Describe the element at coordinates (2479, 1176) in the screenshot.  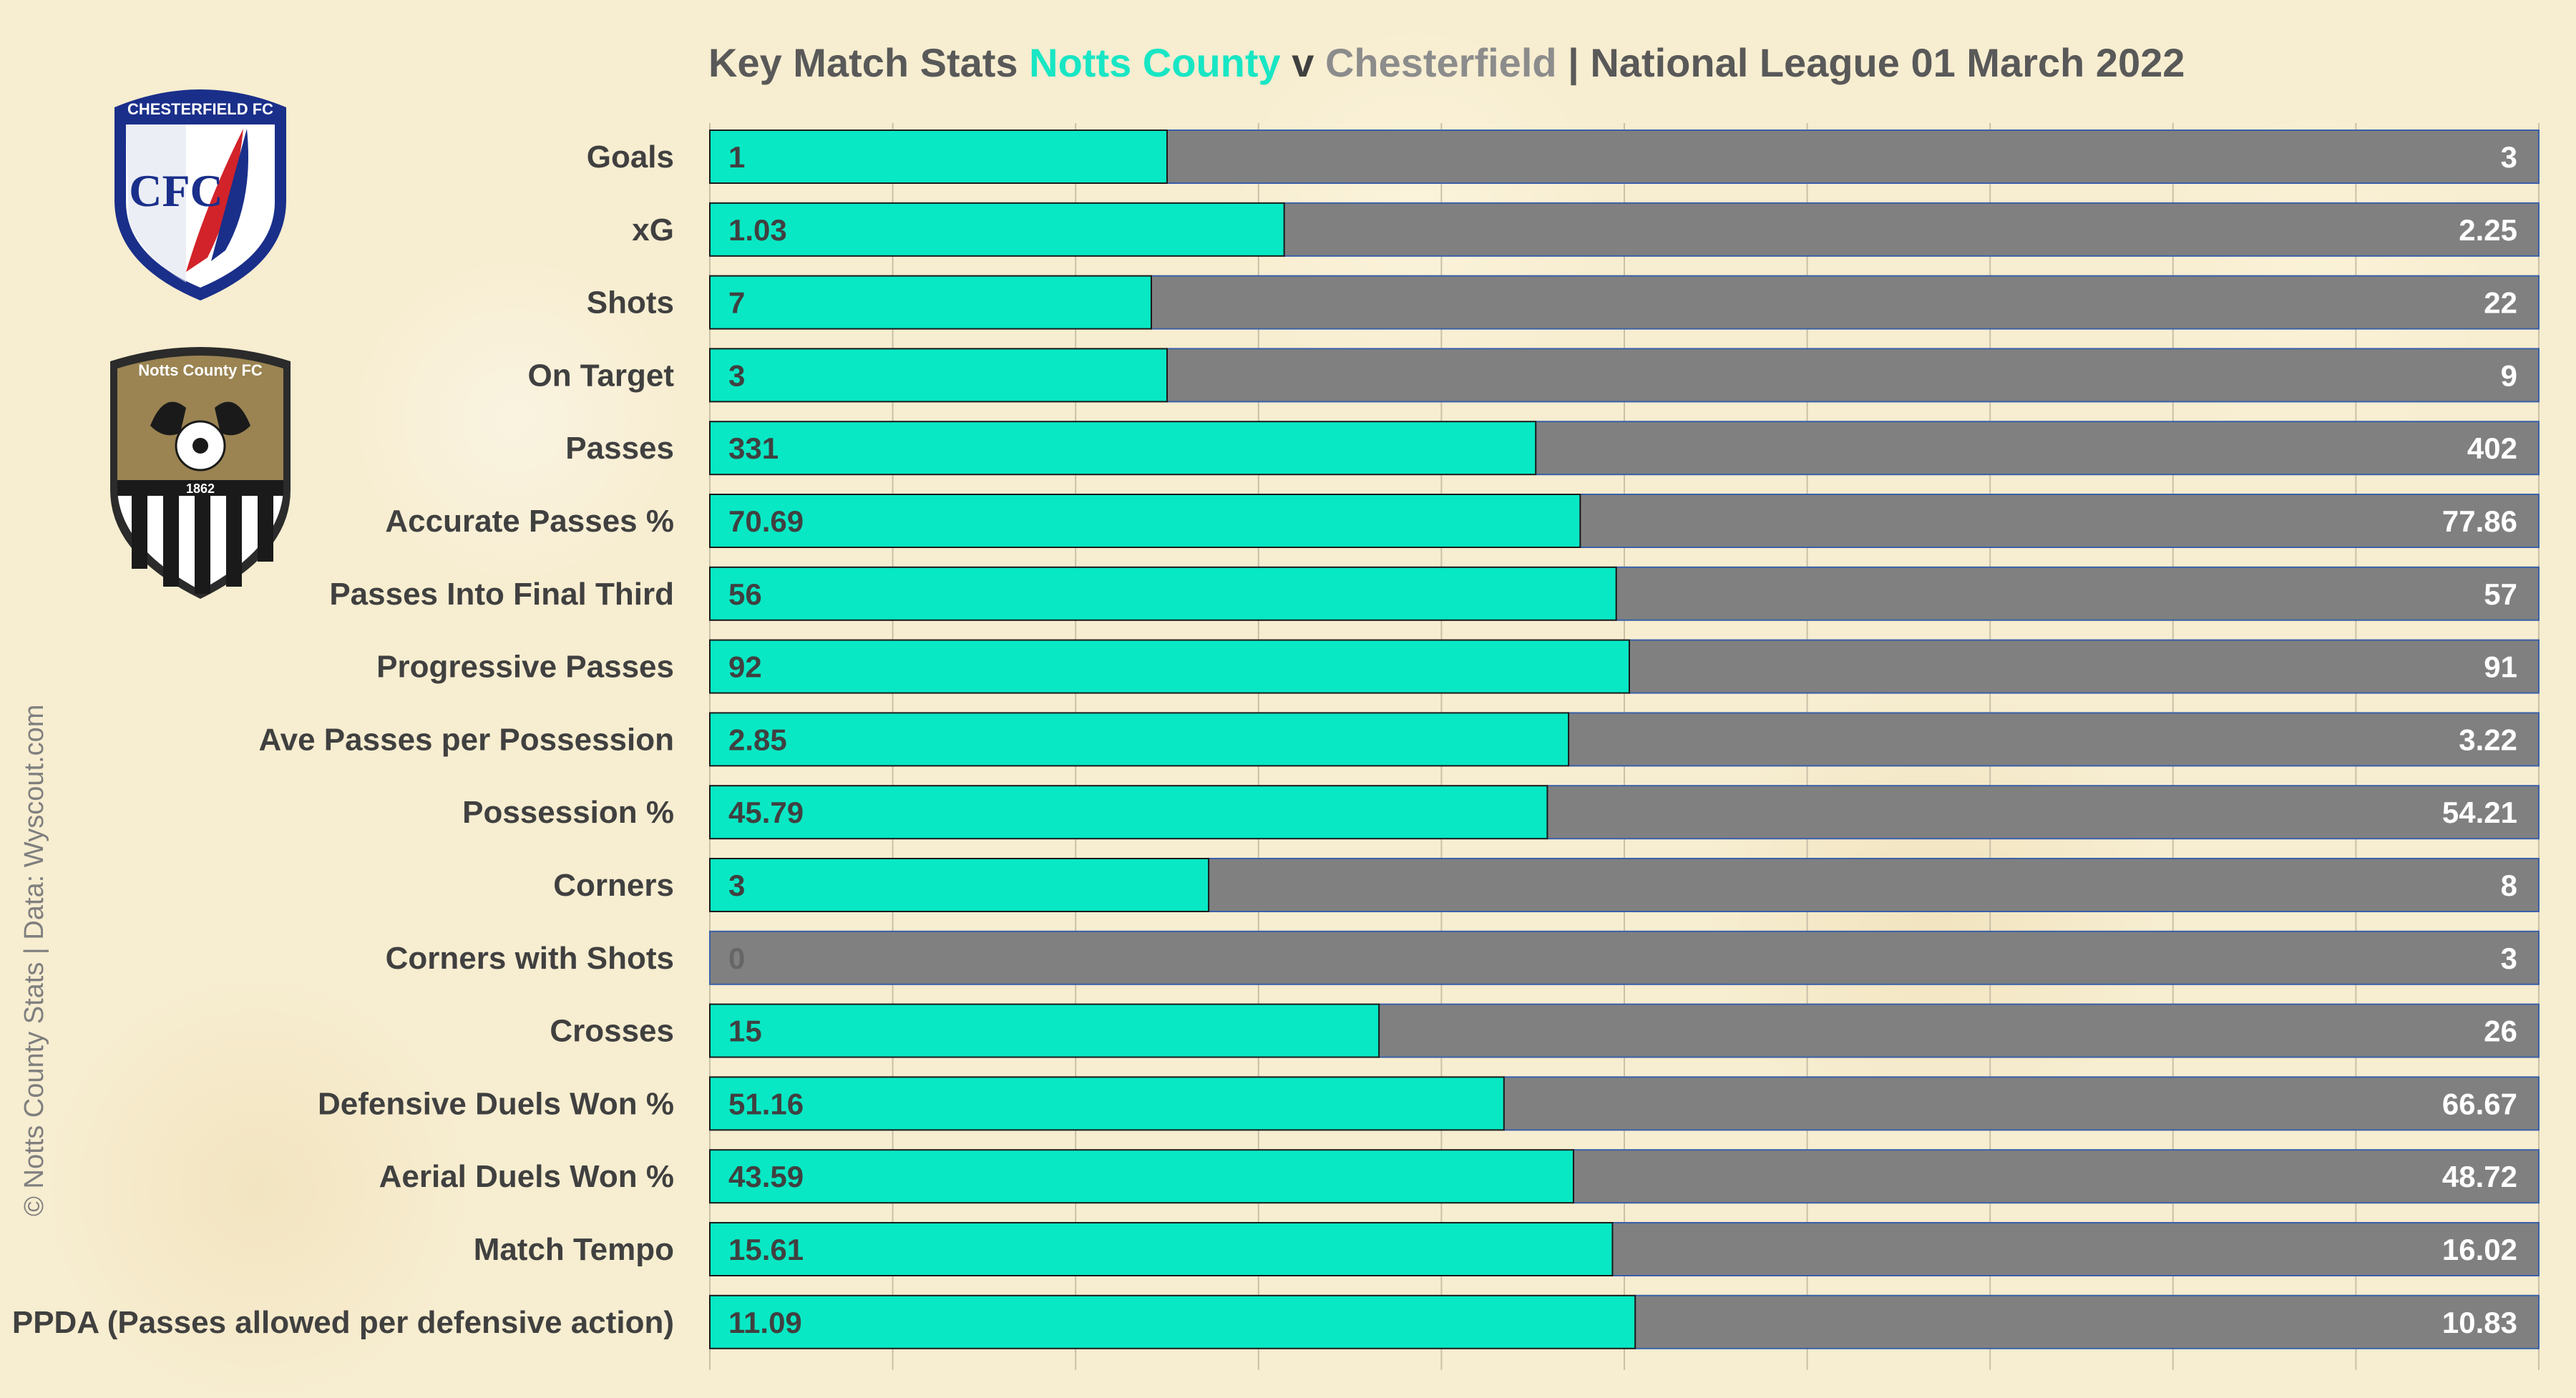
I see `value-label-chesterfield: 48.72` at that location.